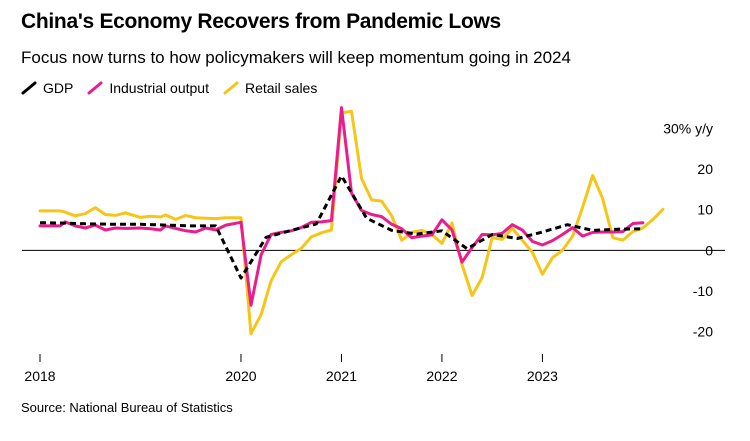 This screenshot has width=750, height=441. Describe the element at coordinates (159, 88) in the screenshot. I see `legend-label-industrial-output: Industrial output` at that location.